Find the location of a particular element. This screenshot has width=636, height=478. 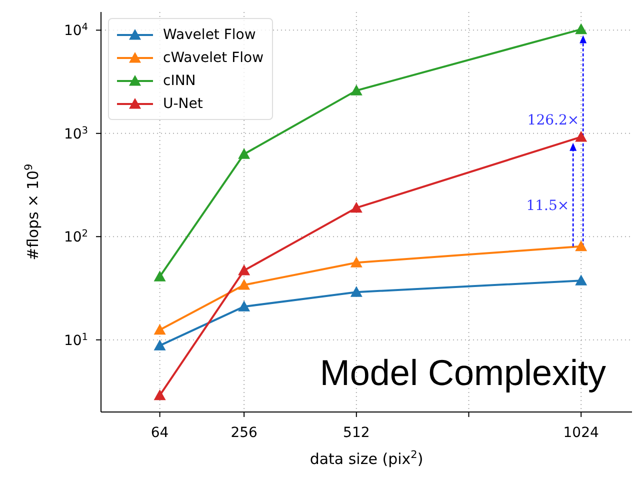

legend-label: Wavelet Flow is located at coordinates (209, 34).